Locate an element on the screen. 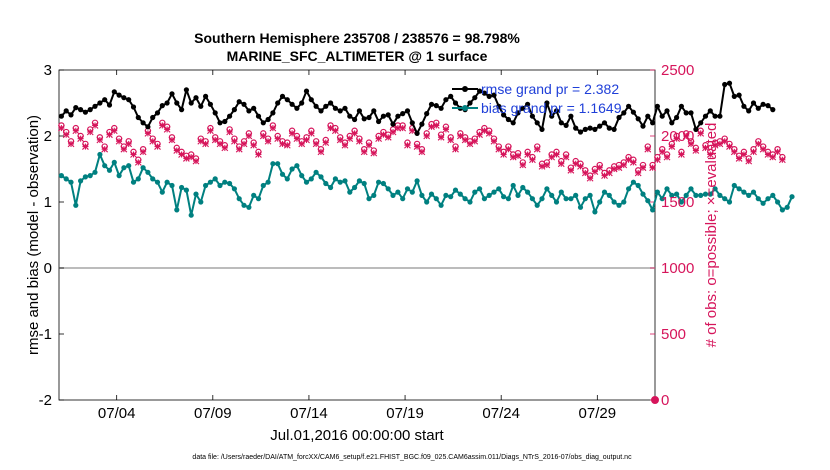 This screenshot has width=830, height=470. y-left-tick-label: 3 is located at coordinates (48, 70).